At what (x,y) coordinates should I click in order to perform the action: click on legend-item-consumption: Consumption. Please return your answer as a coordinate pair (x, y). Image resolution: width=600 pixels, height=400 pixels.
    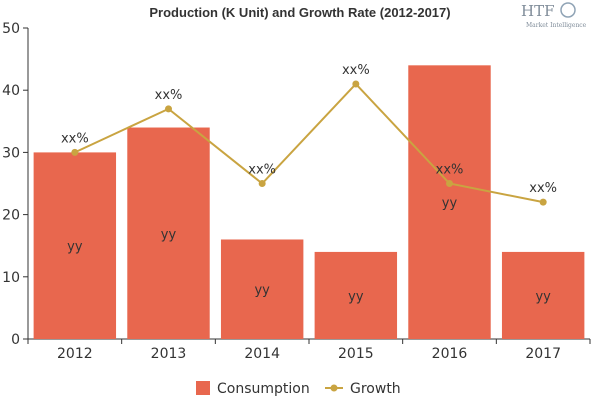
    Looking at the image, I should click on (253, 389).